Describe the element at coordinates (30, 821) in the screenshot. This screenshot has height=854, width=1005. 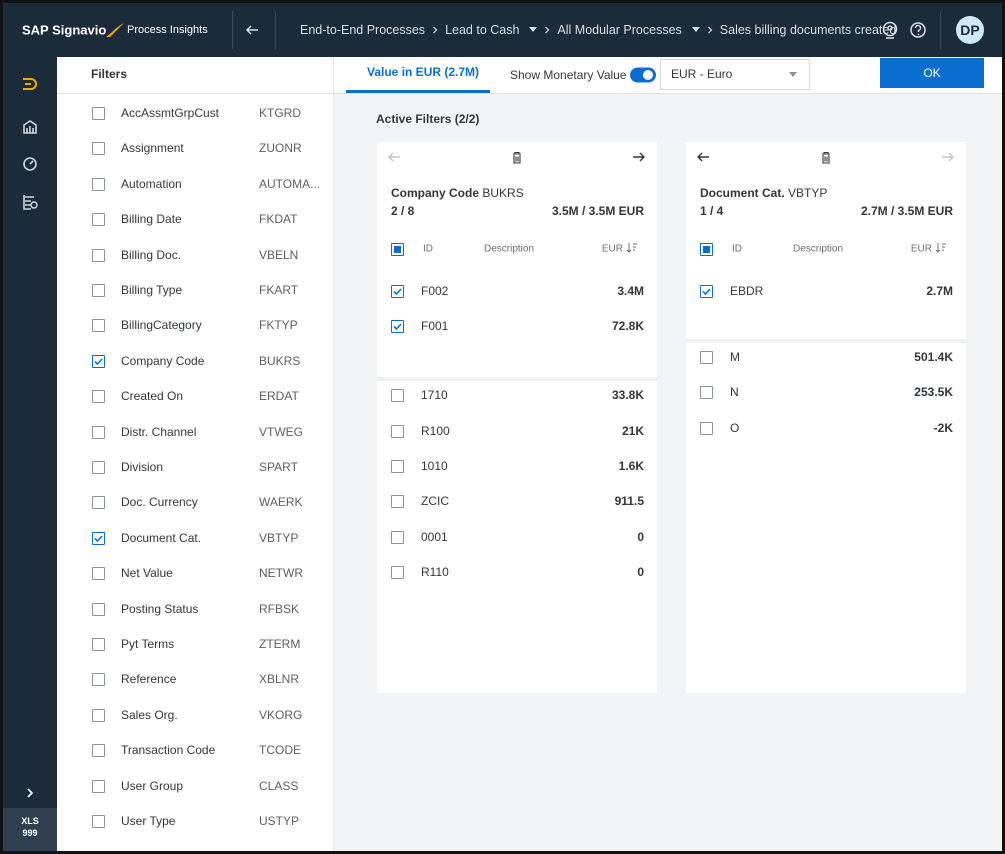
I see `badge-text: XLS` at that location.